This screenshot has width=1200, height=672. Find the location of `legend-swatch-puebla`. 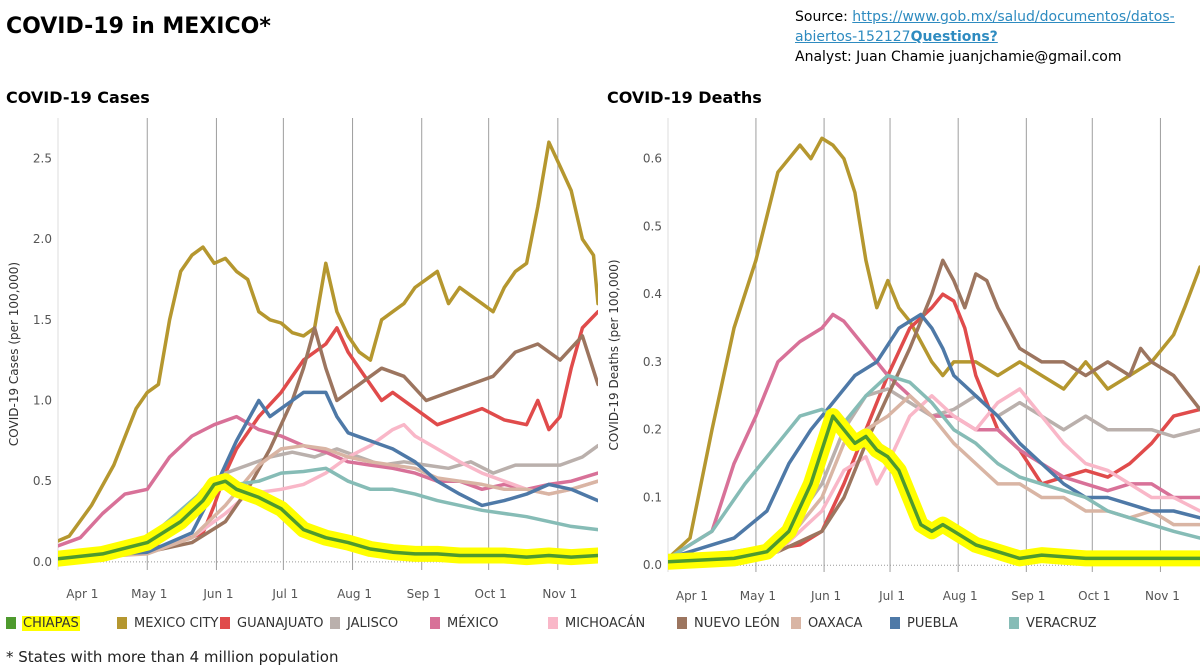

legend-swatch-puebla is located at coordinates (895, 623).